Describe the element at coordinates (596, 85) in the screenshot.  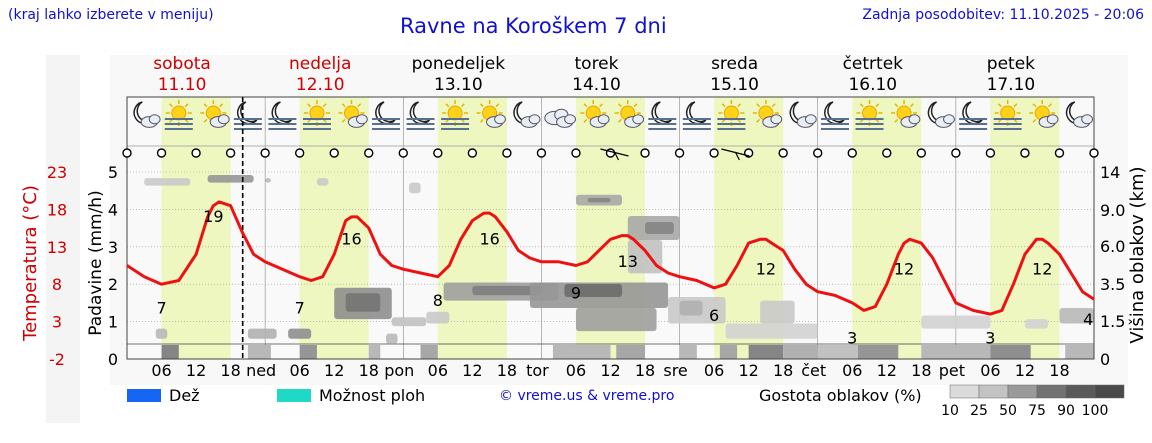
I see `day-date: 14.10` at that location.